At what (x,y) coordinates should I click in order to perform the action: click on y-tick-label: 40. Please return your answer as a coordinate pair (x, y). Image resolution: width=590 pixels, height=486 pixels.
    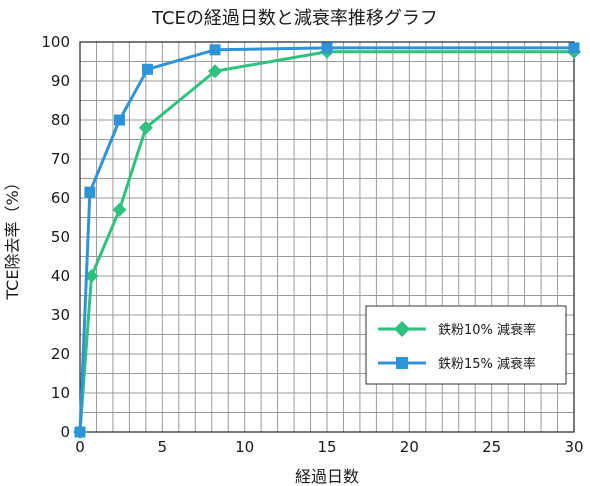
    Looking at the image, I should click on (60, 276).